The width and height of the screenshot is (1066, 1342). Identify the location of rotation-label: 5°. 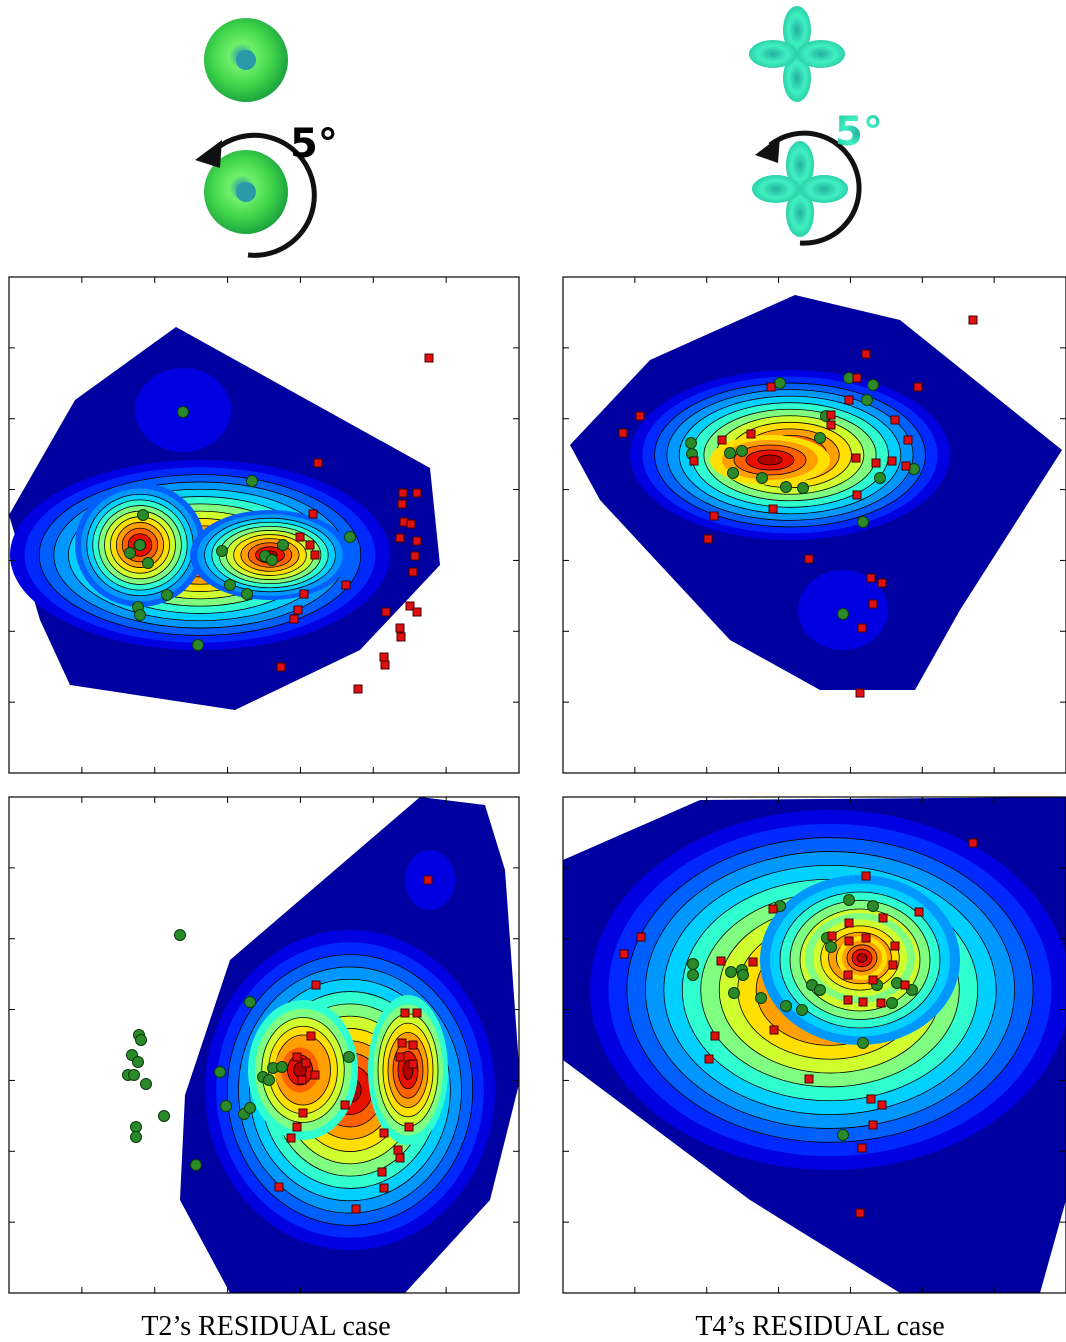
(314, 144).